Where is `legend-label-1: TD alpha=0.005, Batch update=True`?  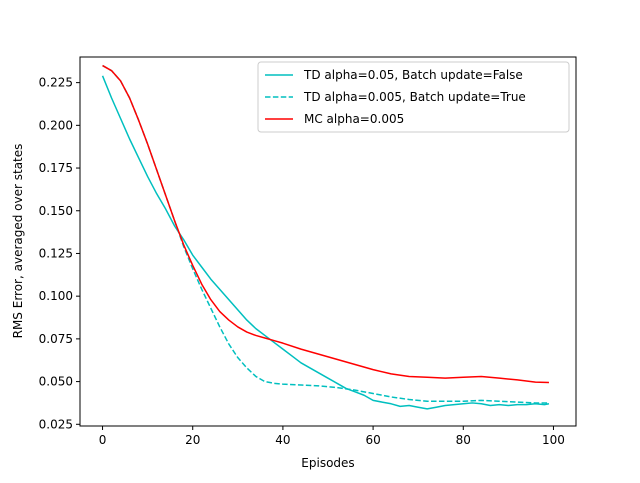 legend-label-1: TD alpha=0.005, Batch update=True is located at coordinates (414, 97).